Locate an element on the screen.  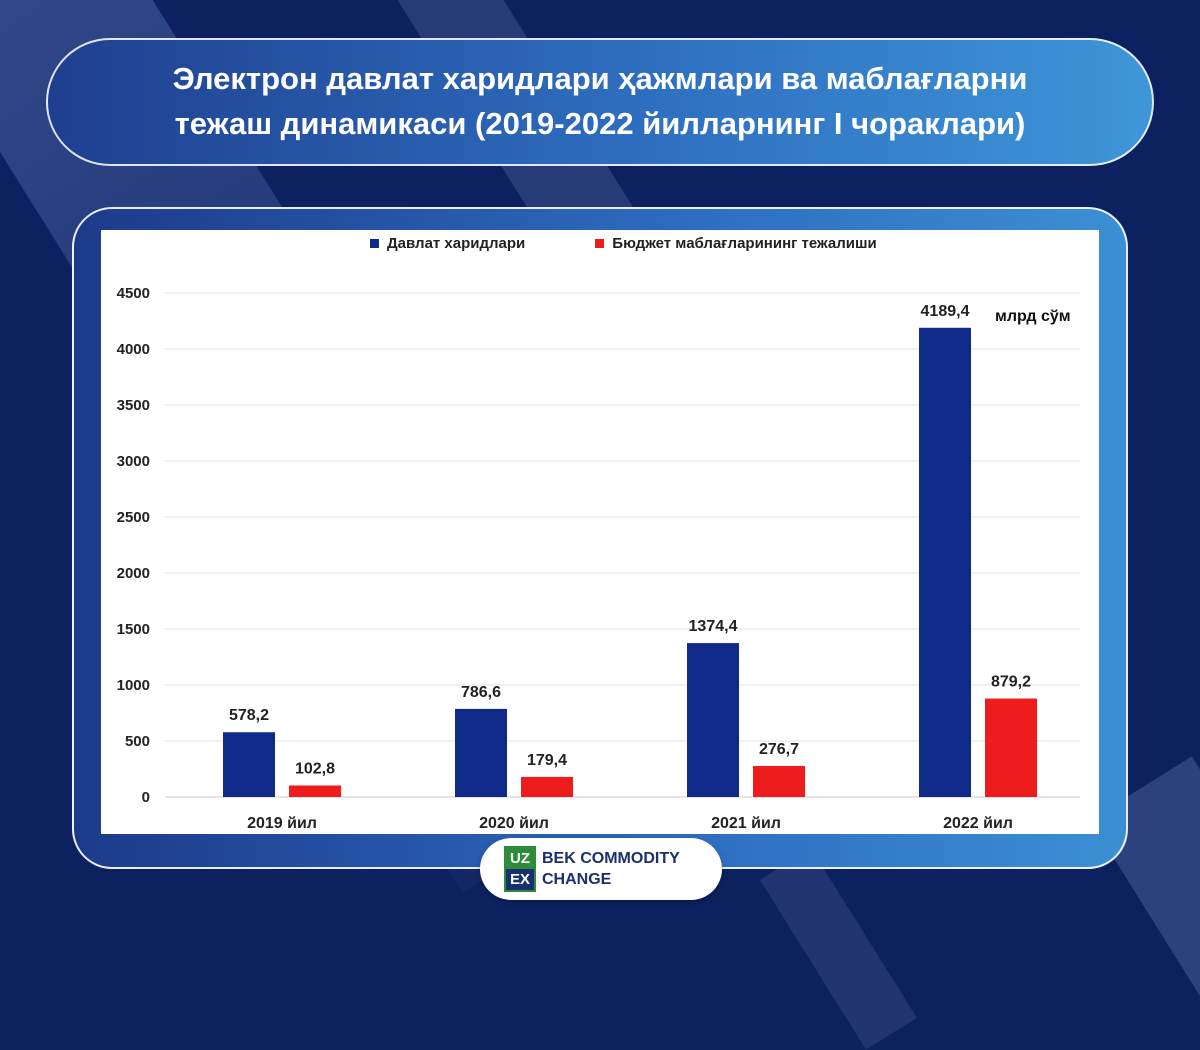
y-tick-label: 500 is located at coordinates (137, 741).